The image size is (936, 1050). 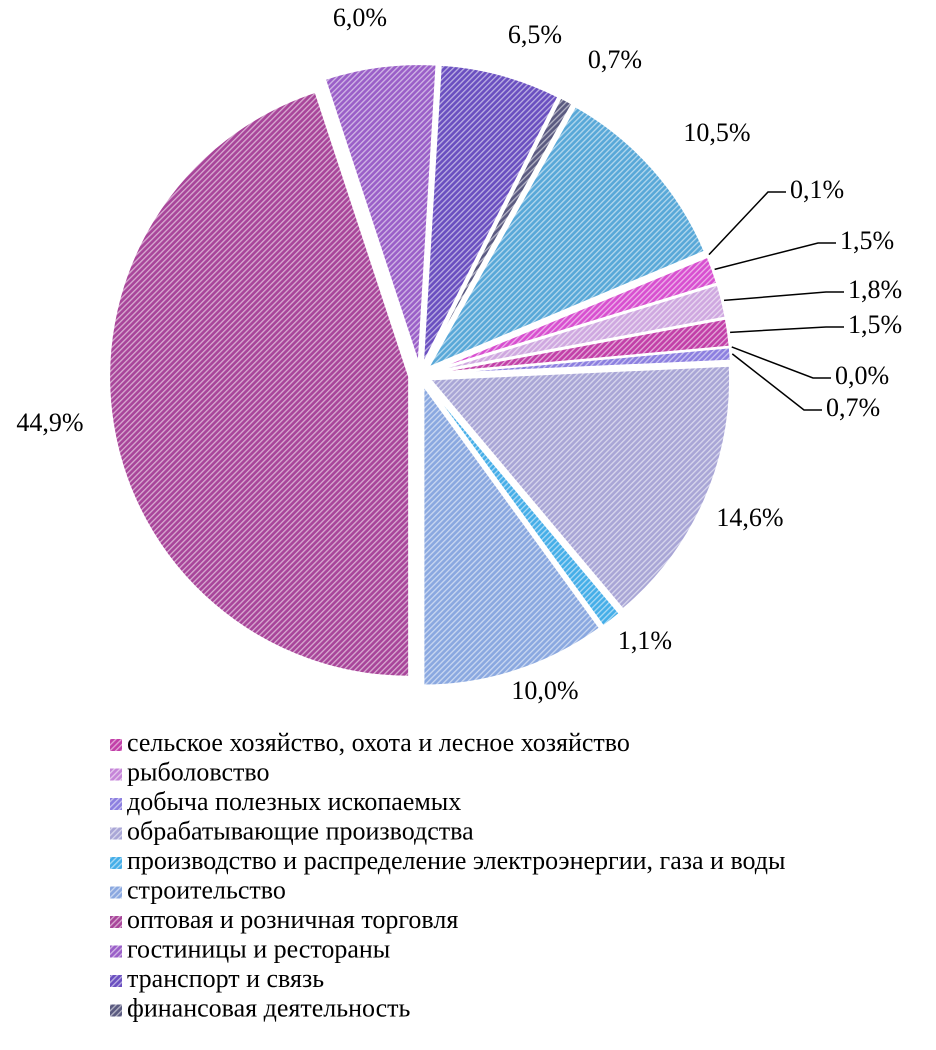 I want to click on data-label: 10,0%, so click(x=544, y=690).